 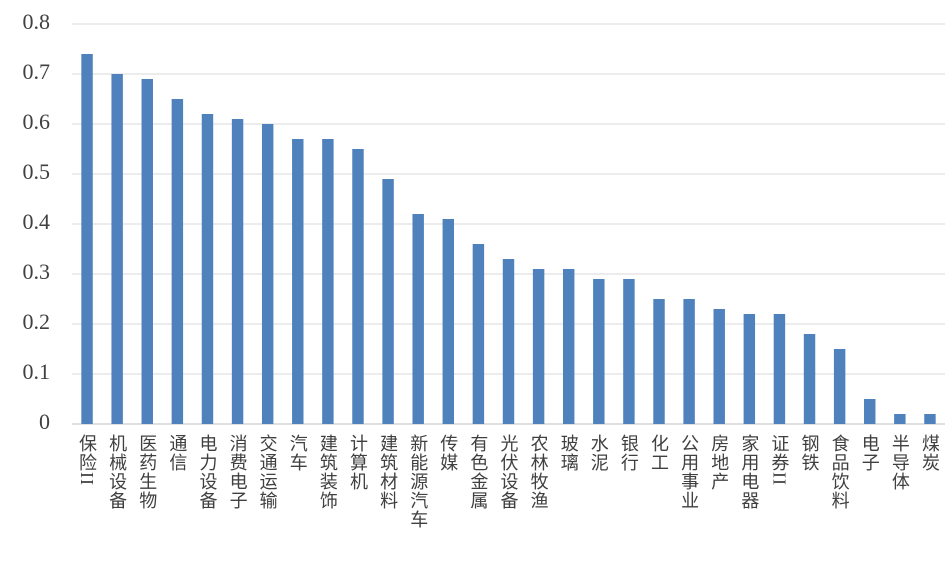 I want to click on x-tick-label: 机械设备, so click(x=117, y=472).